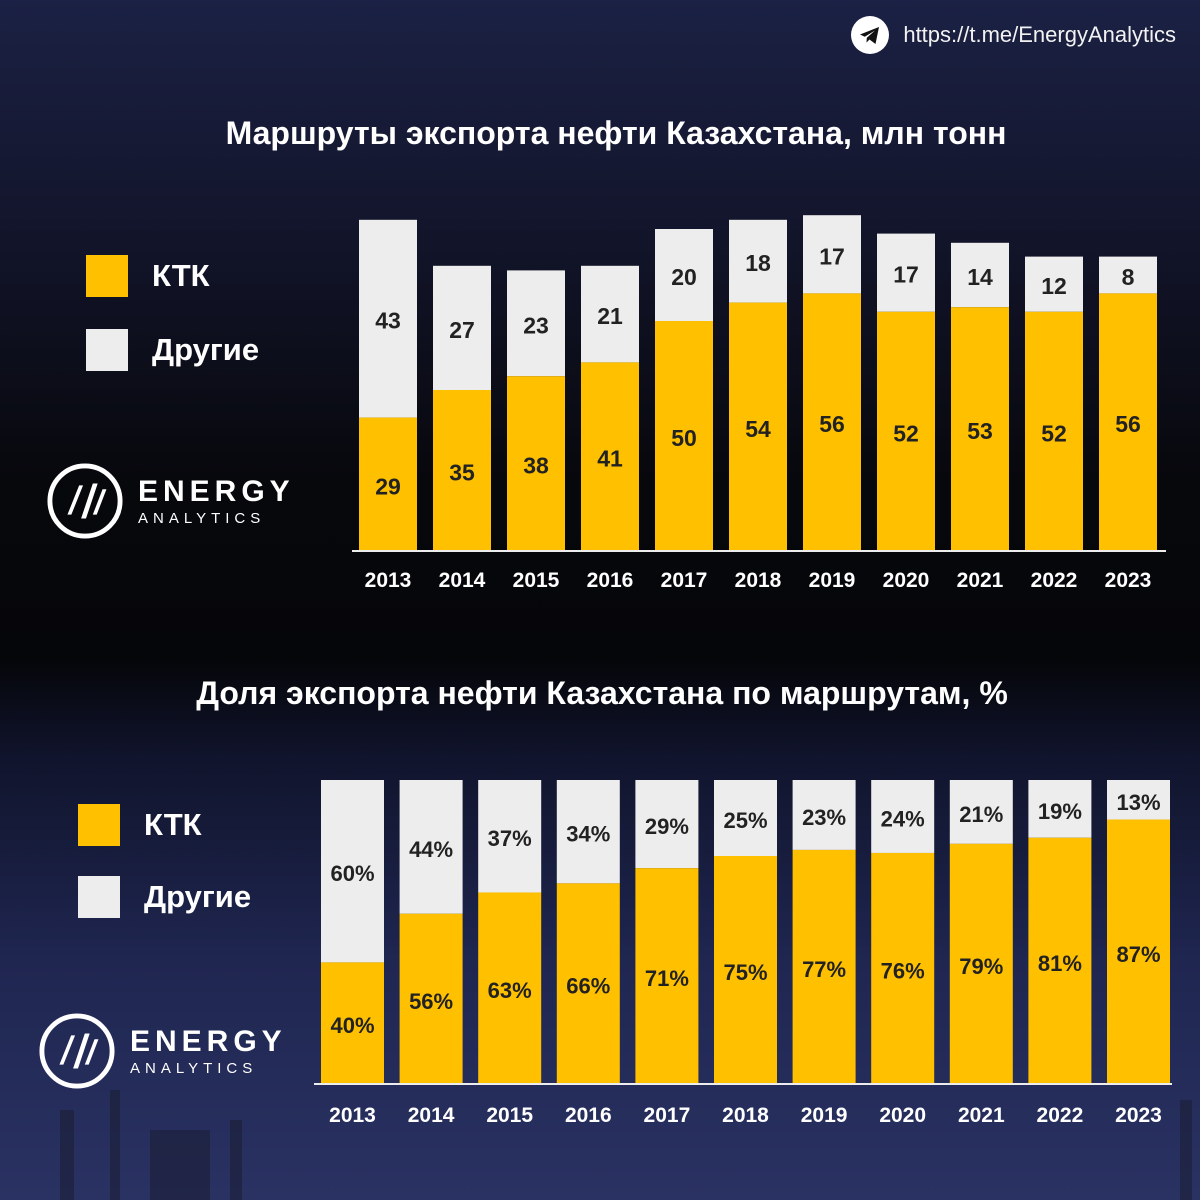  I want to click on value-label-other-2020: 24%, so click(903, 818).